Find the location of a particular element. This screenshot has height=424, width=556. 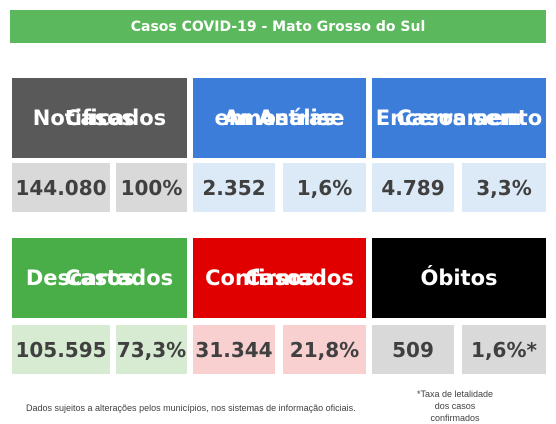

footnote-line: *Taxa de letalidade is located at coordinates (455, 394).